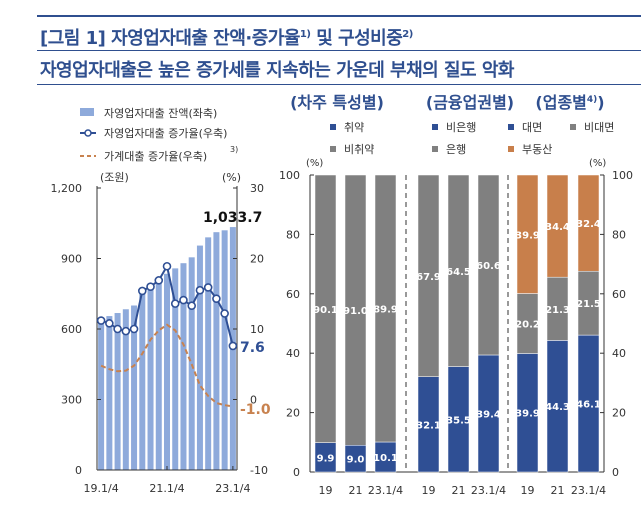  What do you see at coordinates (359, 149) in the screenshot?
I see `legend-label: 비취약` at bounding box center [359, 149].